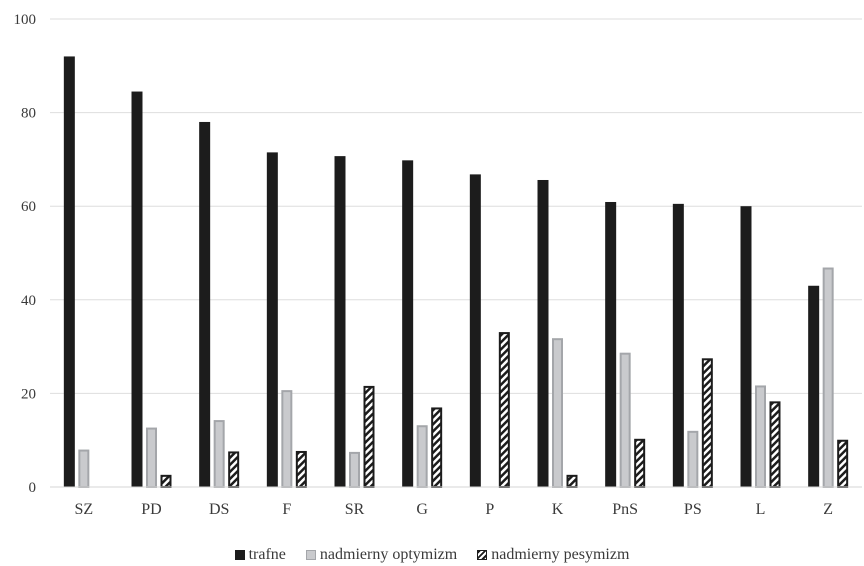  I want to click on x-tick-label: SR, so click(355, 509).